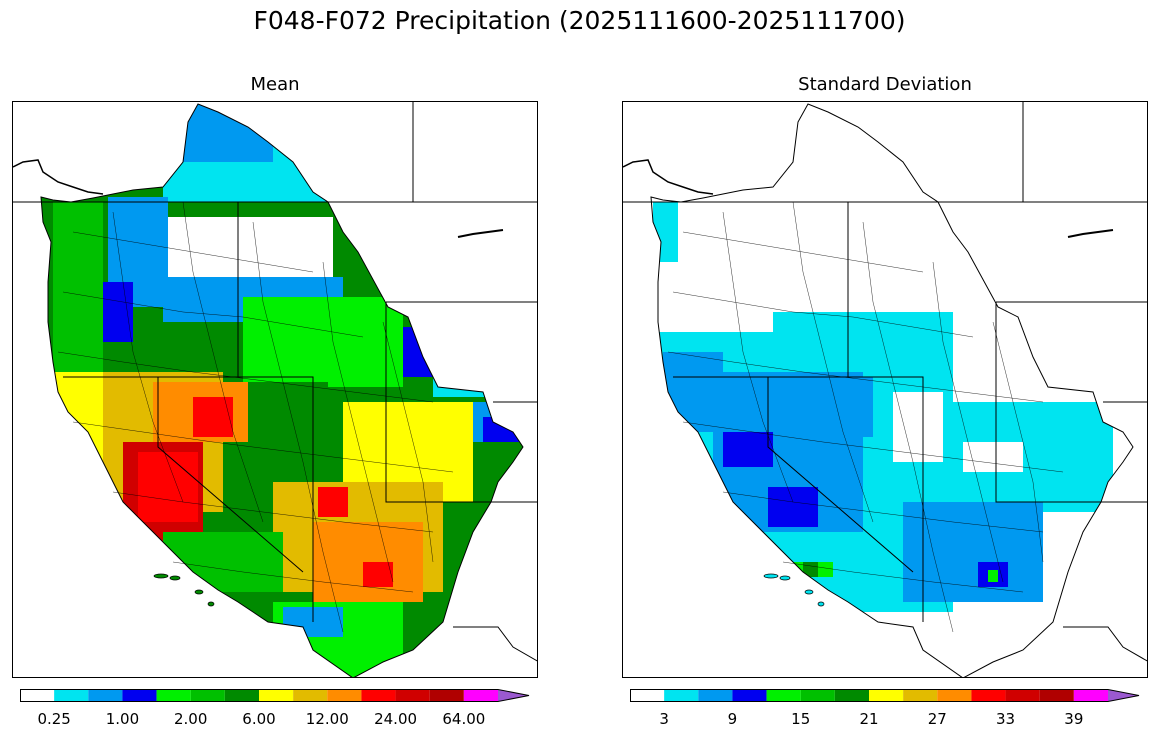 The image size is (1159, 741). What do you see at coordinates (464, 719) in the screenshot?
I see `colorbar-tick-label: 64.00` at bounding box center [464, 719].